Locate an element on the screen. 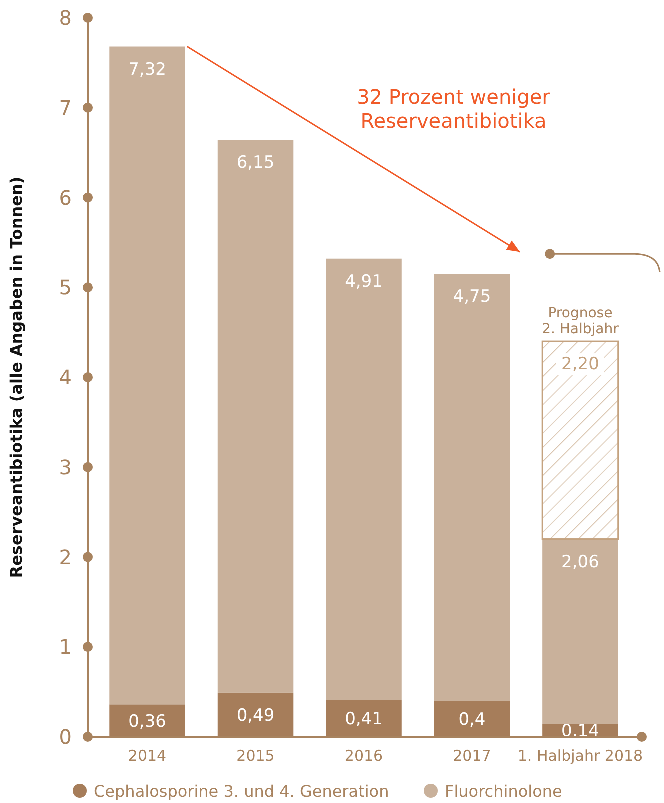 The height and width of the screenshot is (803, 664). data-label: 0,41 is located at coordinates (364, 720).